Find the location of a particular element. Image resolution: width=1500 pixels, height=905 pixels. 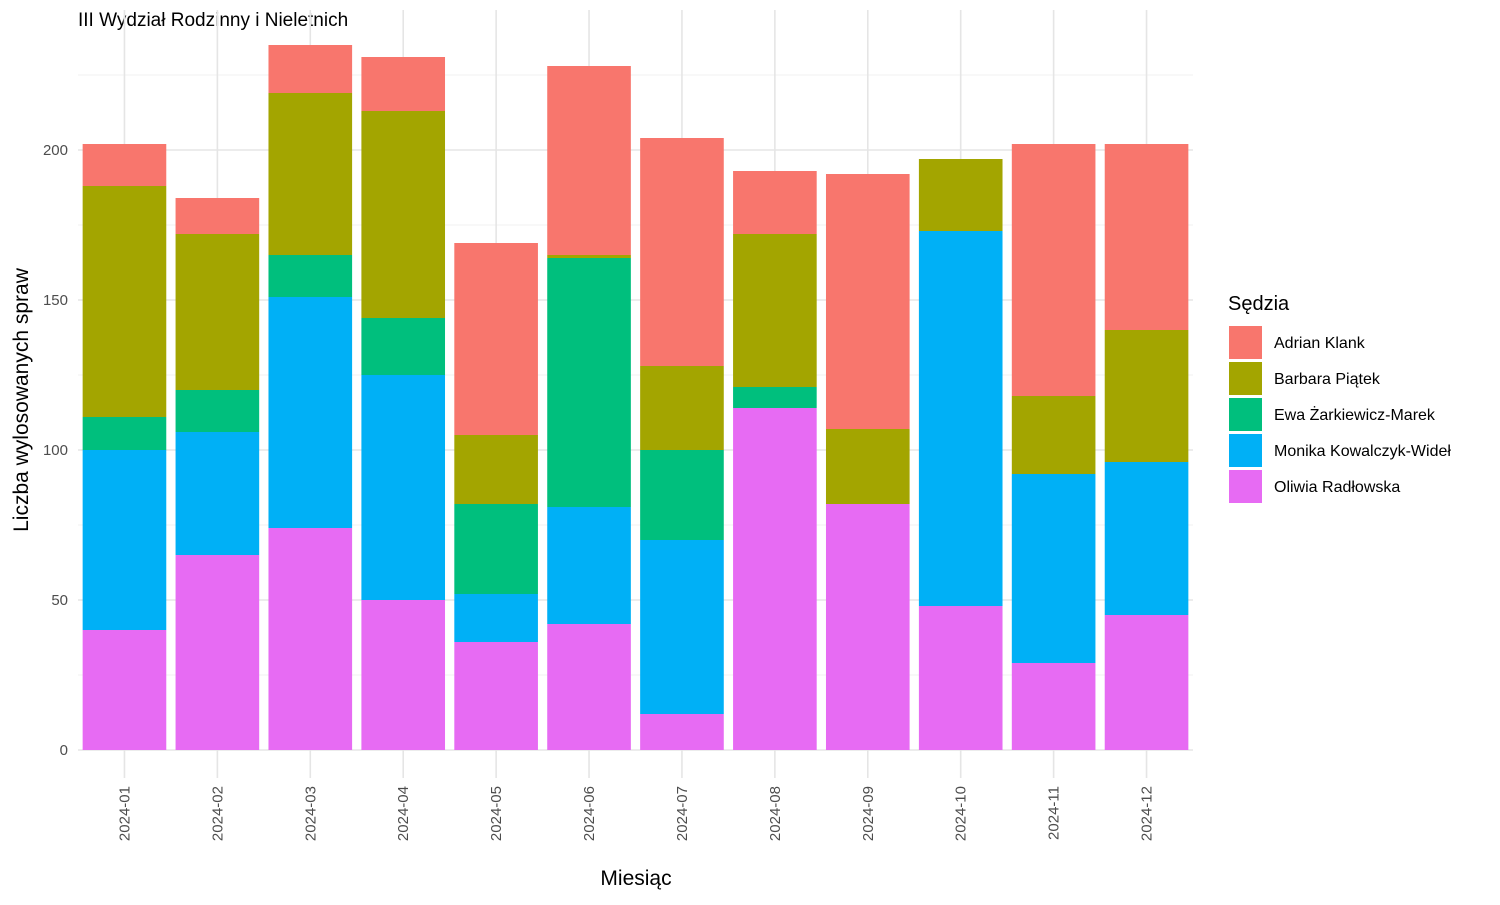

bar-2024-05-ewa-zarkiewicz-marek is located at coordinates (496, 549).